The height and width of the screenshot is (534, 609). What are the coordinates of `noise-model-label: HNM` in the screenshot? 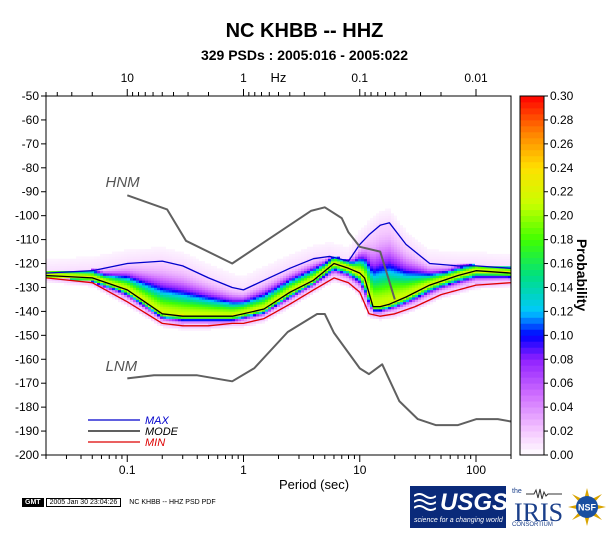 It's located at (123, 182).